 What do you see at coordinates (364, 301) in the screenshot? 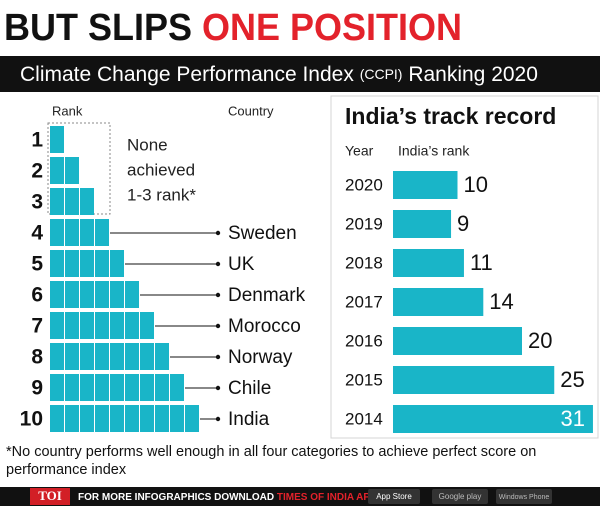
I see `year-label: 2017` at bounding box center [364, 301].